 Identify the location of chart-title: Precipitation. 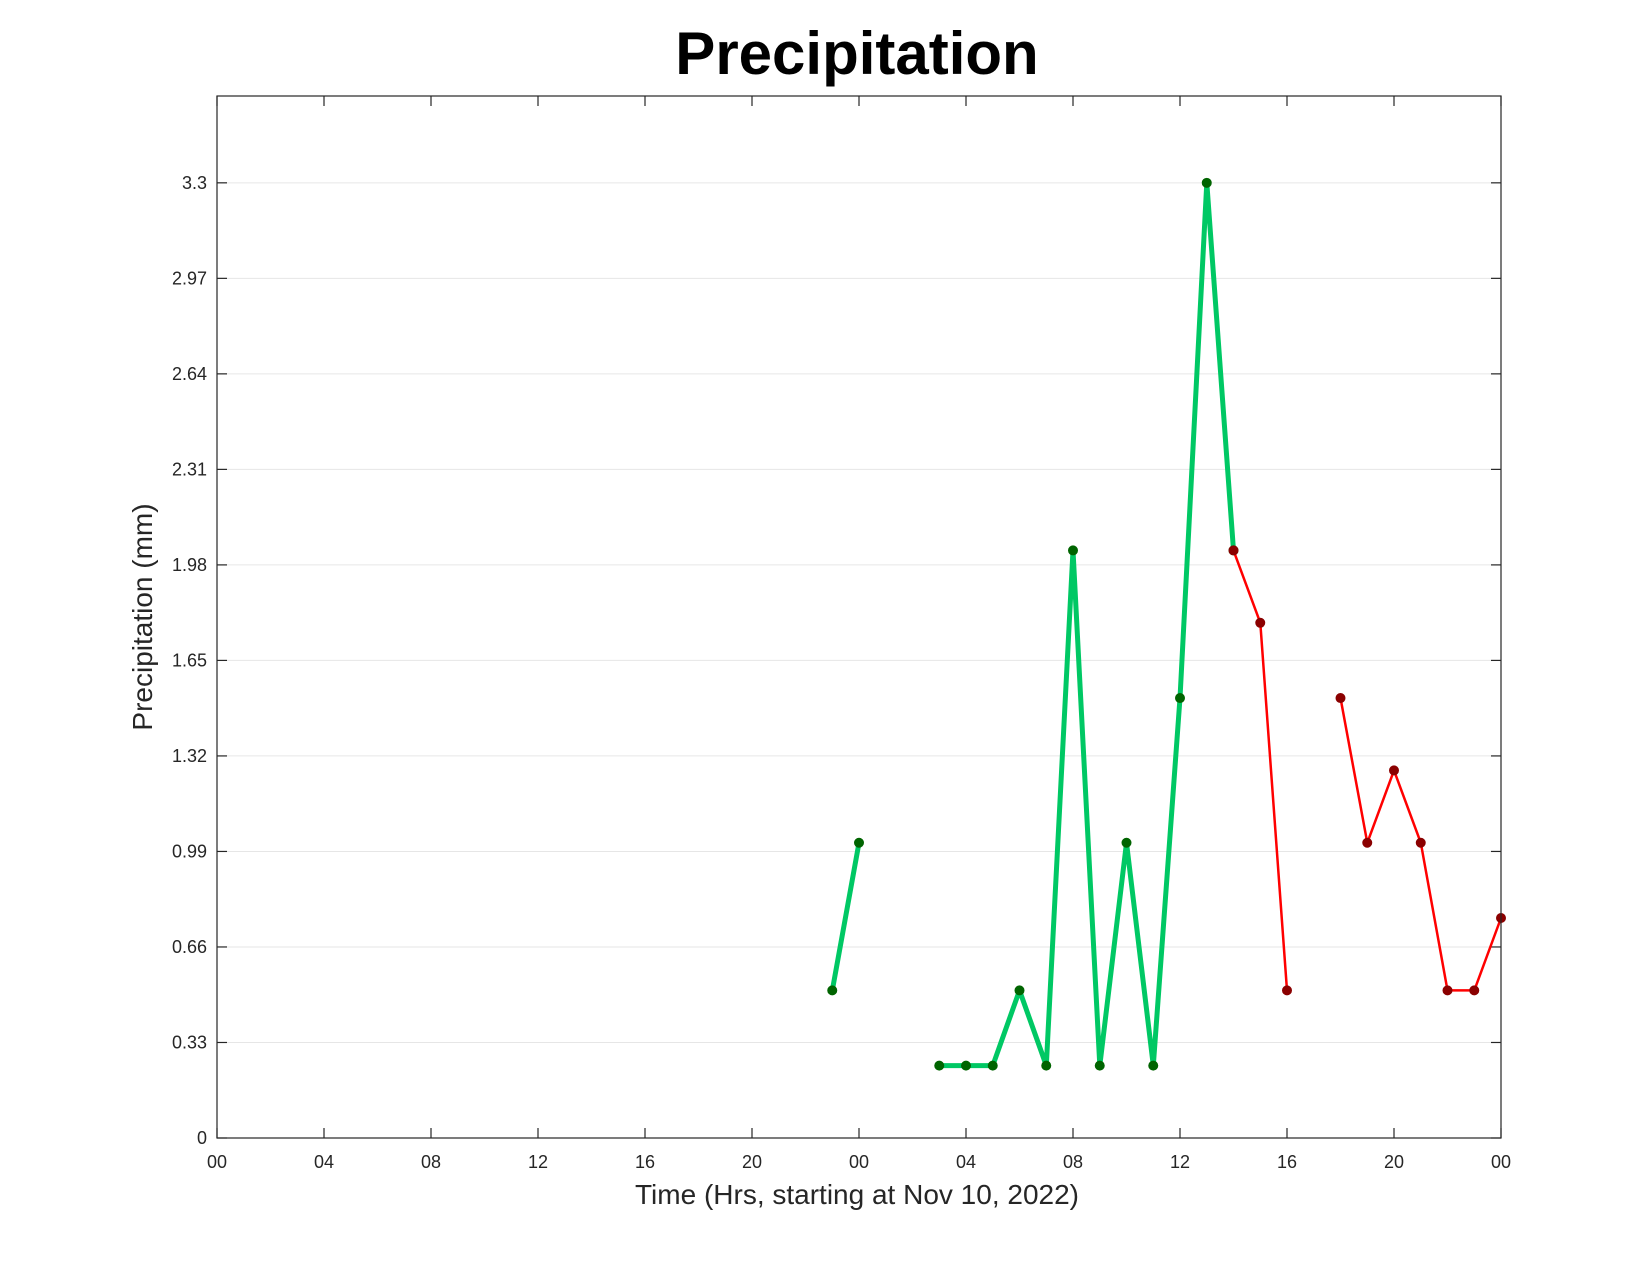
(856, 53).